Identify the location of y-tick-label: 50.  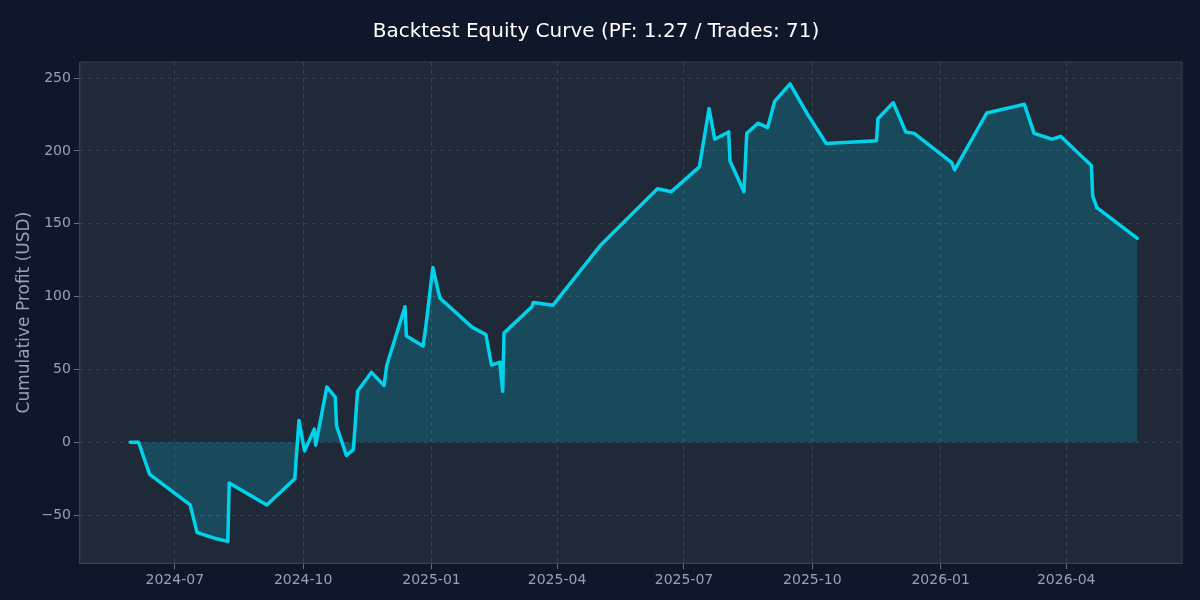
(62, 368).